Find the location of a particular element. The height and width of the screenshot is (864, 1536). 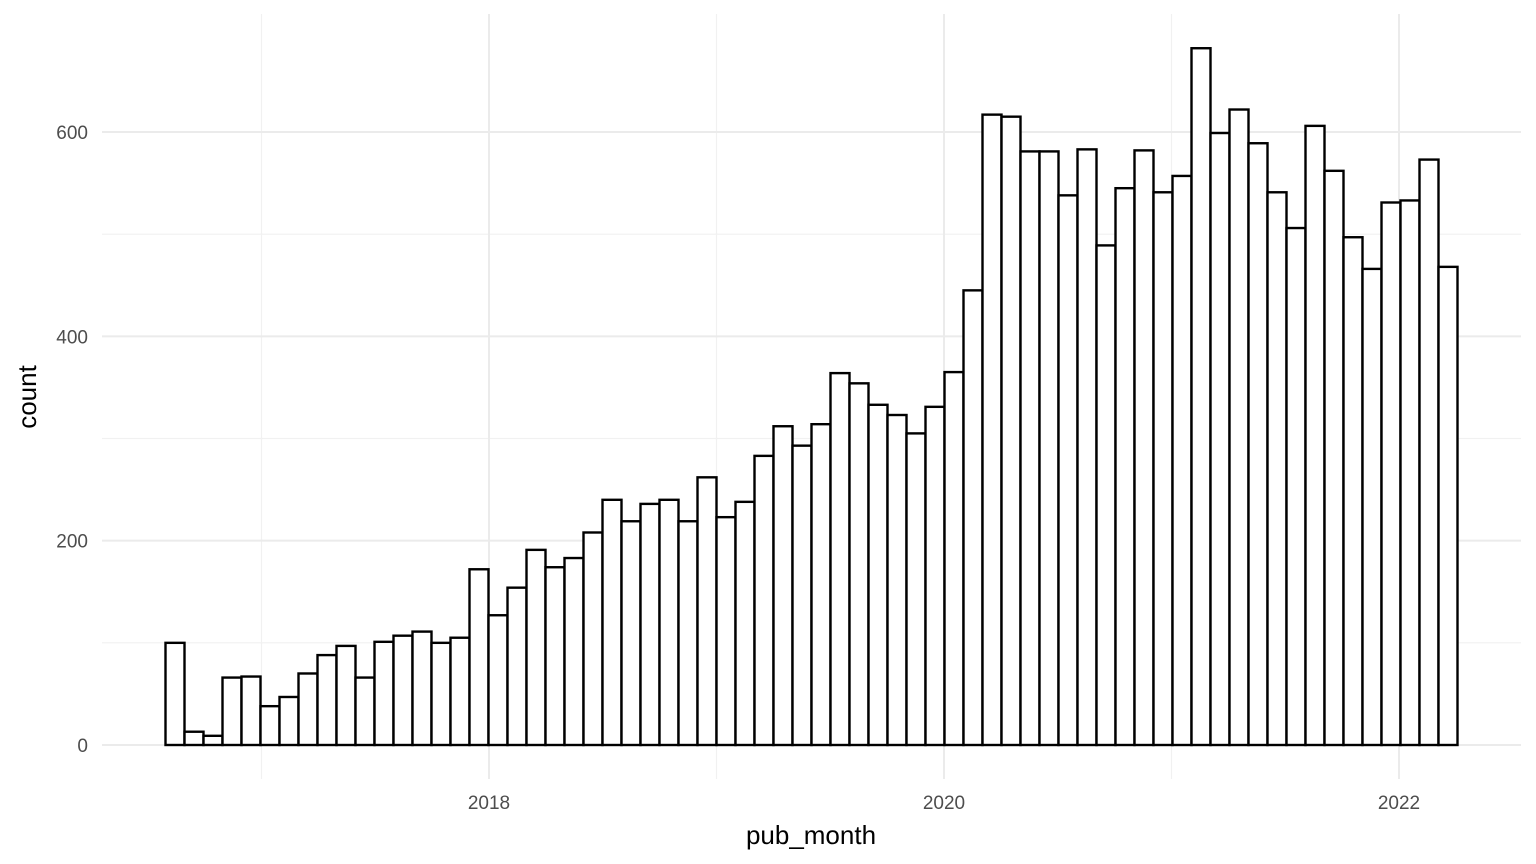

y-tick-label: 400 is located at coordinates (72, 337).